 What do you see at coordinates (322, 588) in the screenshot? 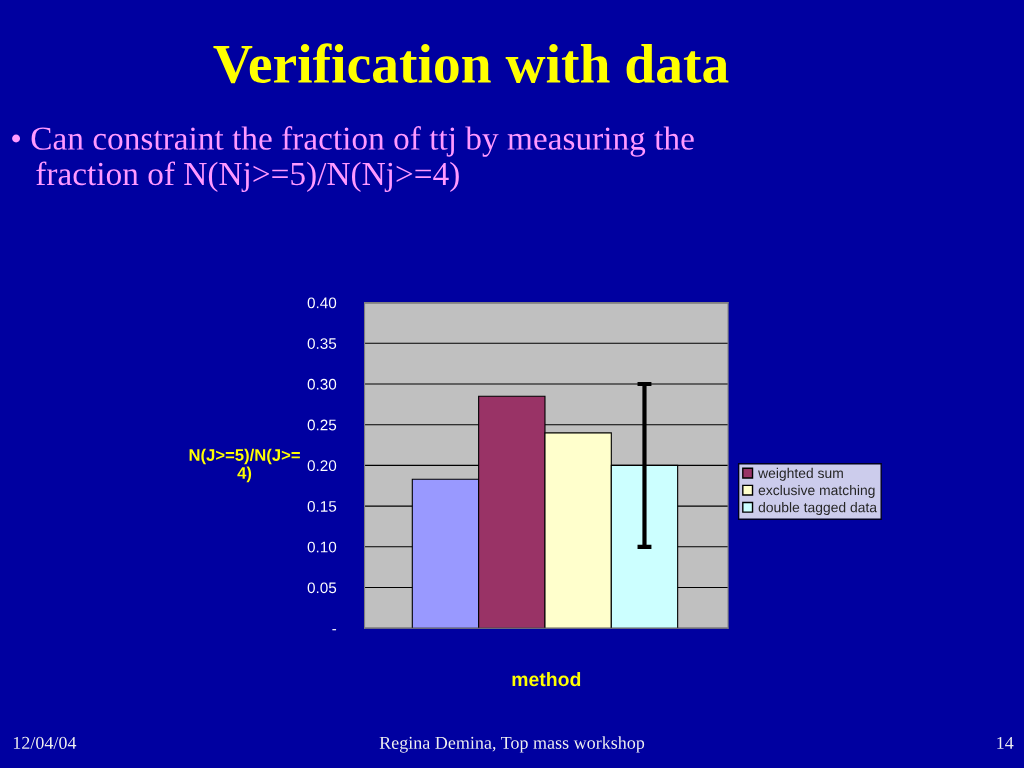
I see `y-tick-label: 0.05` at bounding box center [322, 588].